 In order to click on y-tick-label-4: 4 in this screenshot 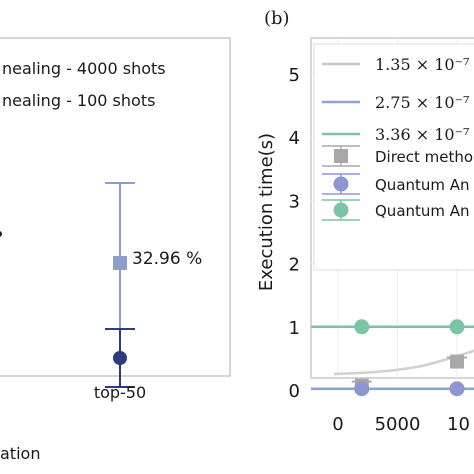, I will do `click(294, 138)`.